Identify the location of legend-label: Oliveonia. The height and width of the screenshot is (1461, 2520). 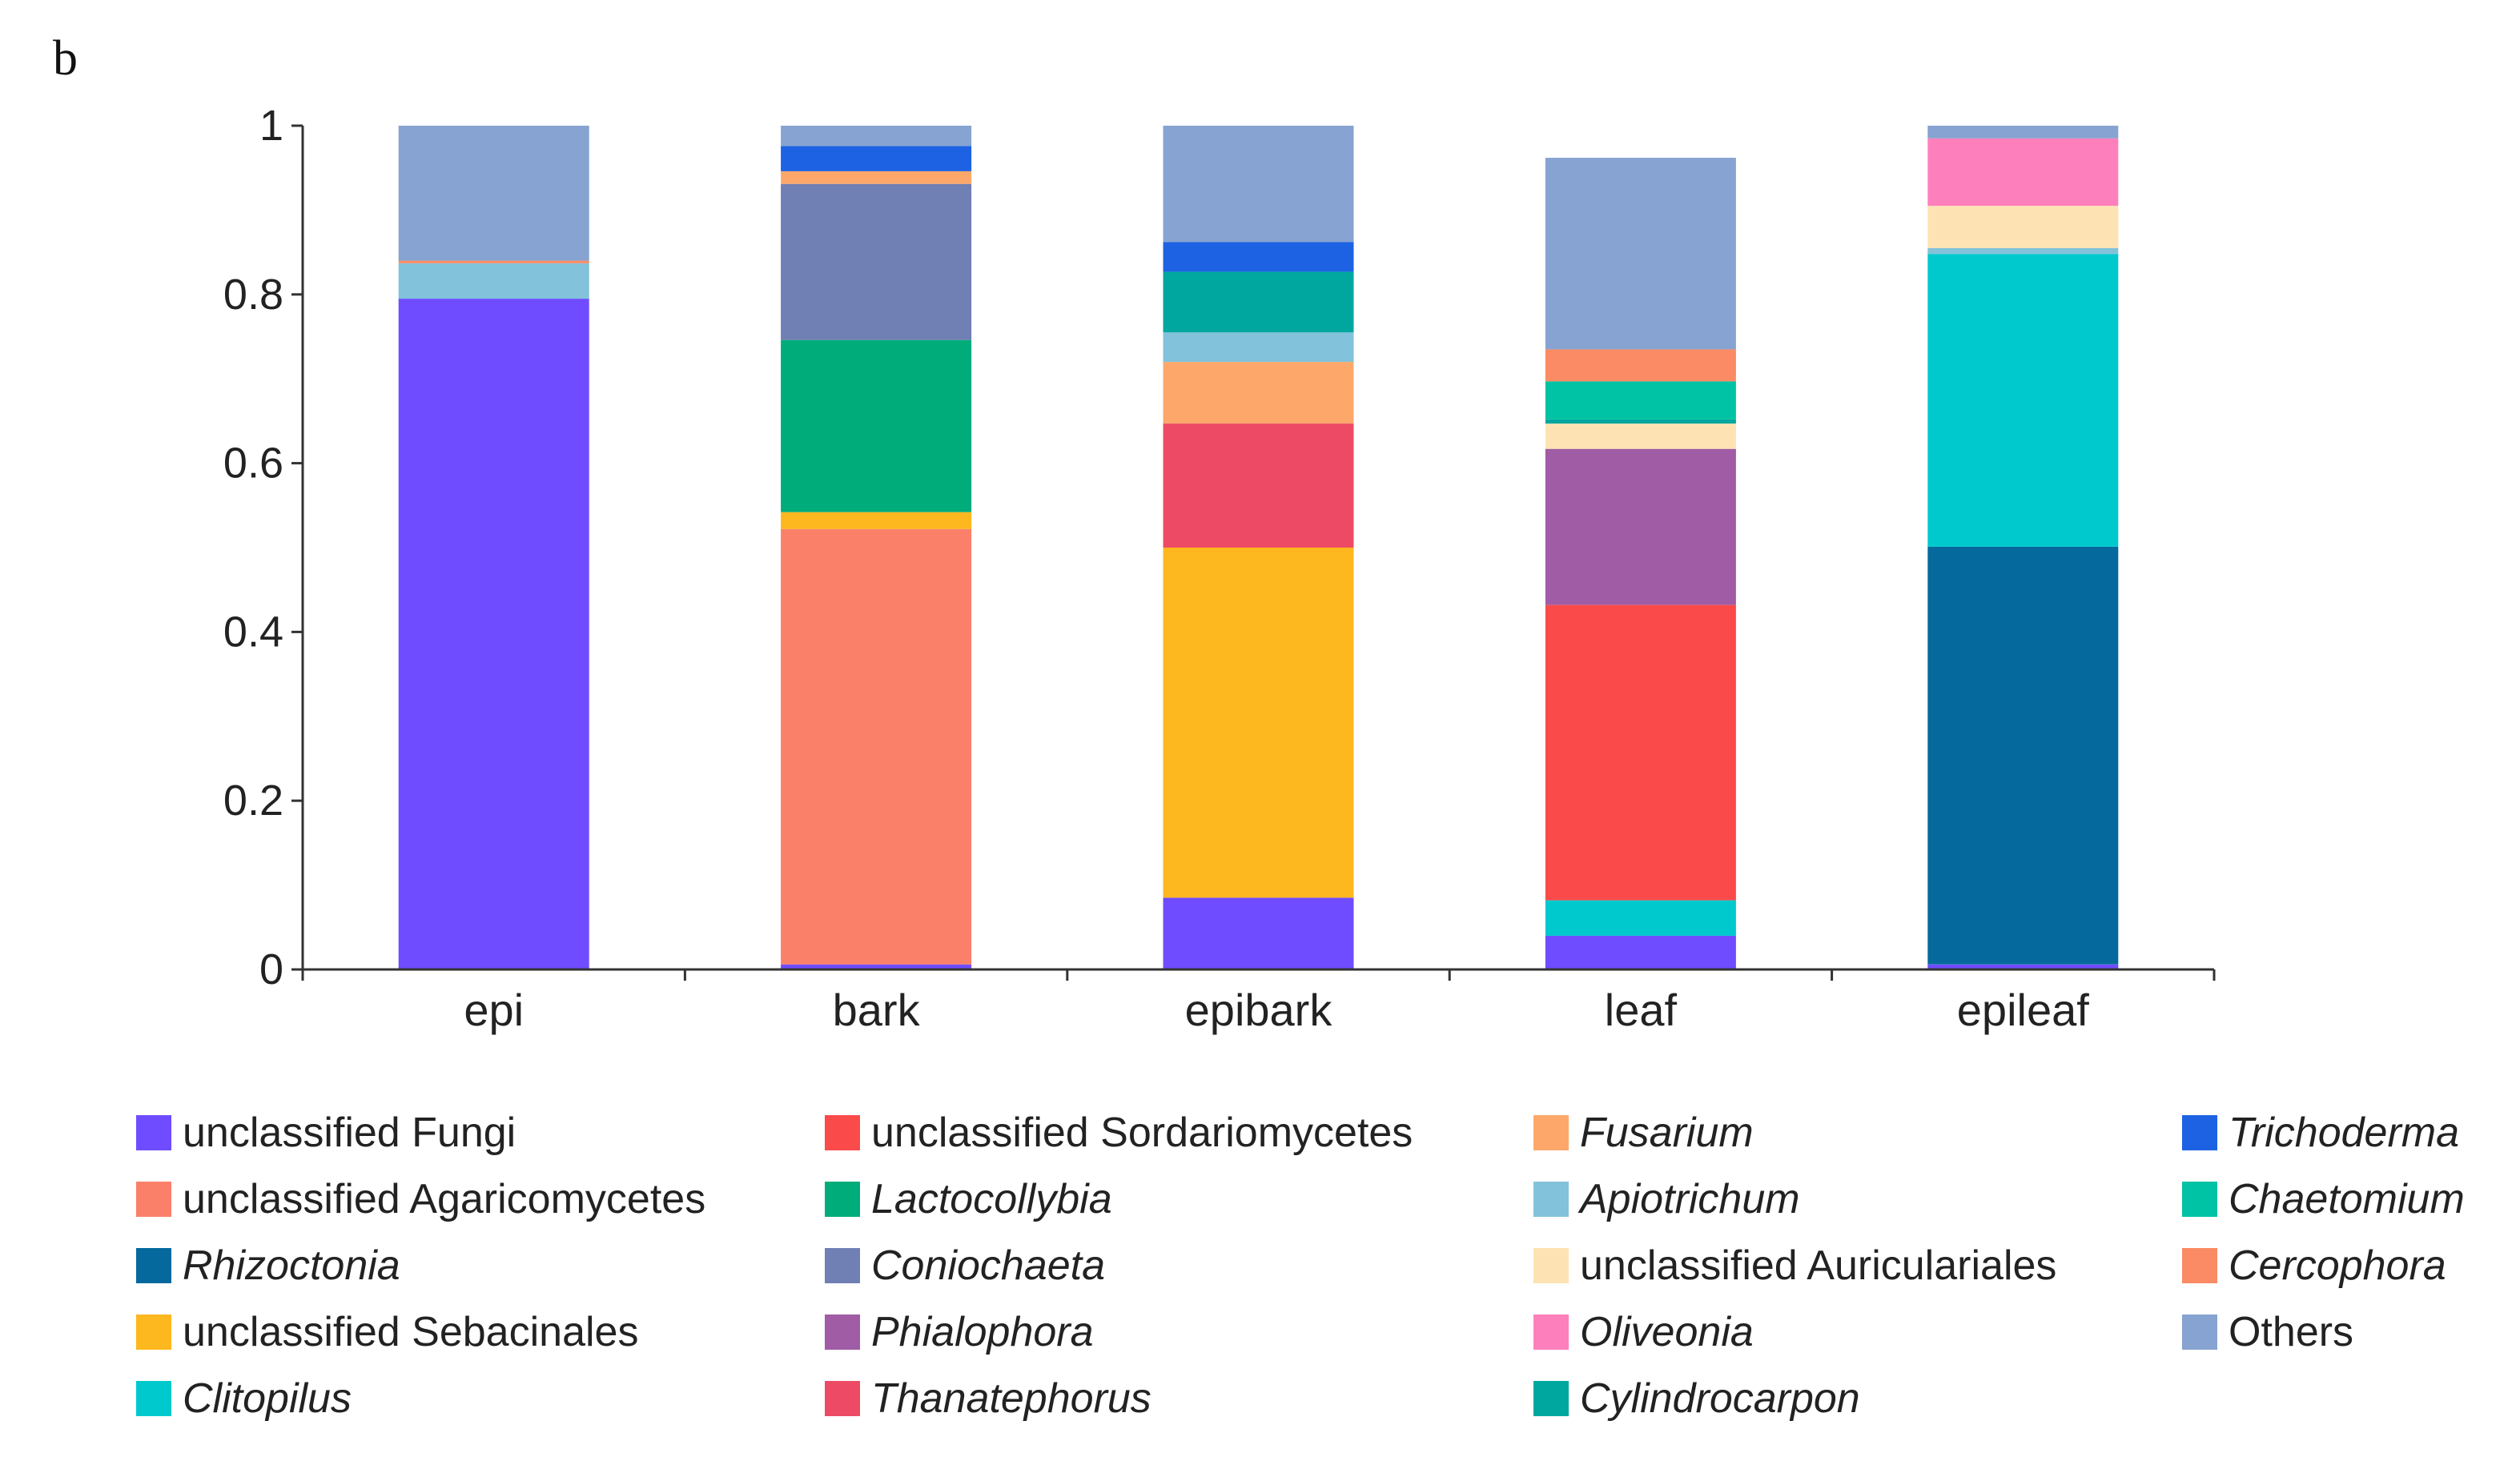
(1667, 1332).